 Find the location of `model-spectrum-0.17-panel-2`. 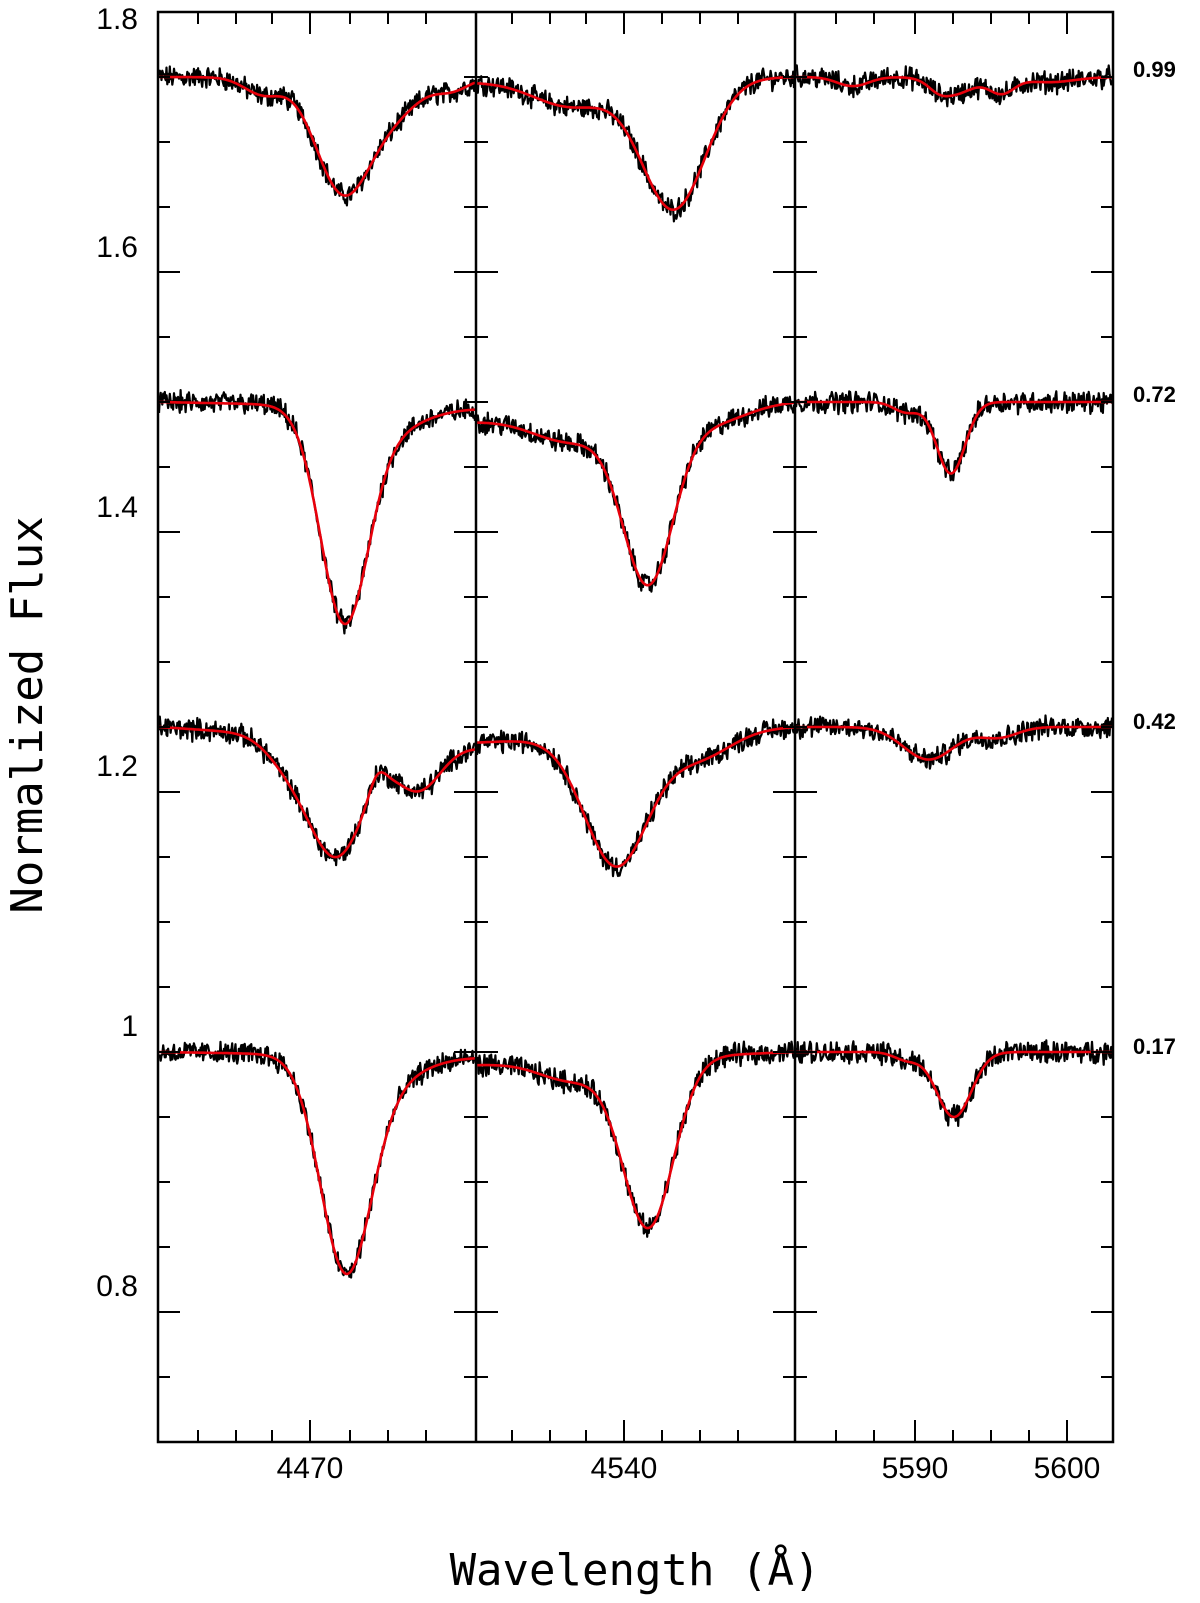

model-spectrum-0.17-panel-2 is located at coordinates (635, 1140).